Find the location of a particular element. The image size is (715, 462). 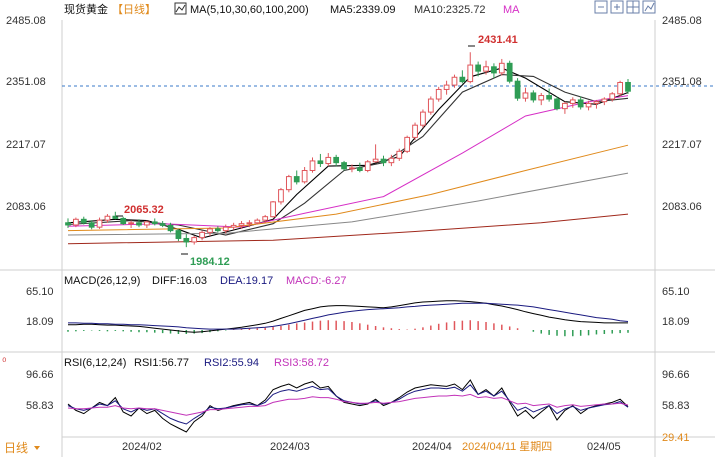

rsi3-label: RSI3:58.72 is located at coordinates (301, 363).